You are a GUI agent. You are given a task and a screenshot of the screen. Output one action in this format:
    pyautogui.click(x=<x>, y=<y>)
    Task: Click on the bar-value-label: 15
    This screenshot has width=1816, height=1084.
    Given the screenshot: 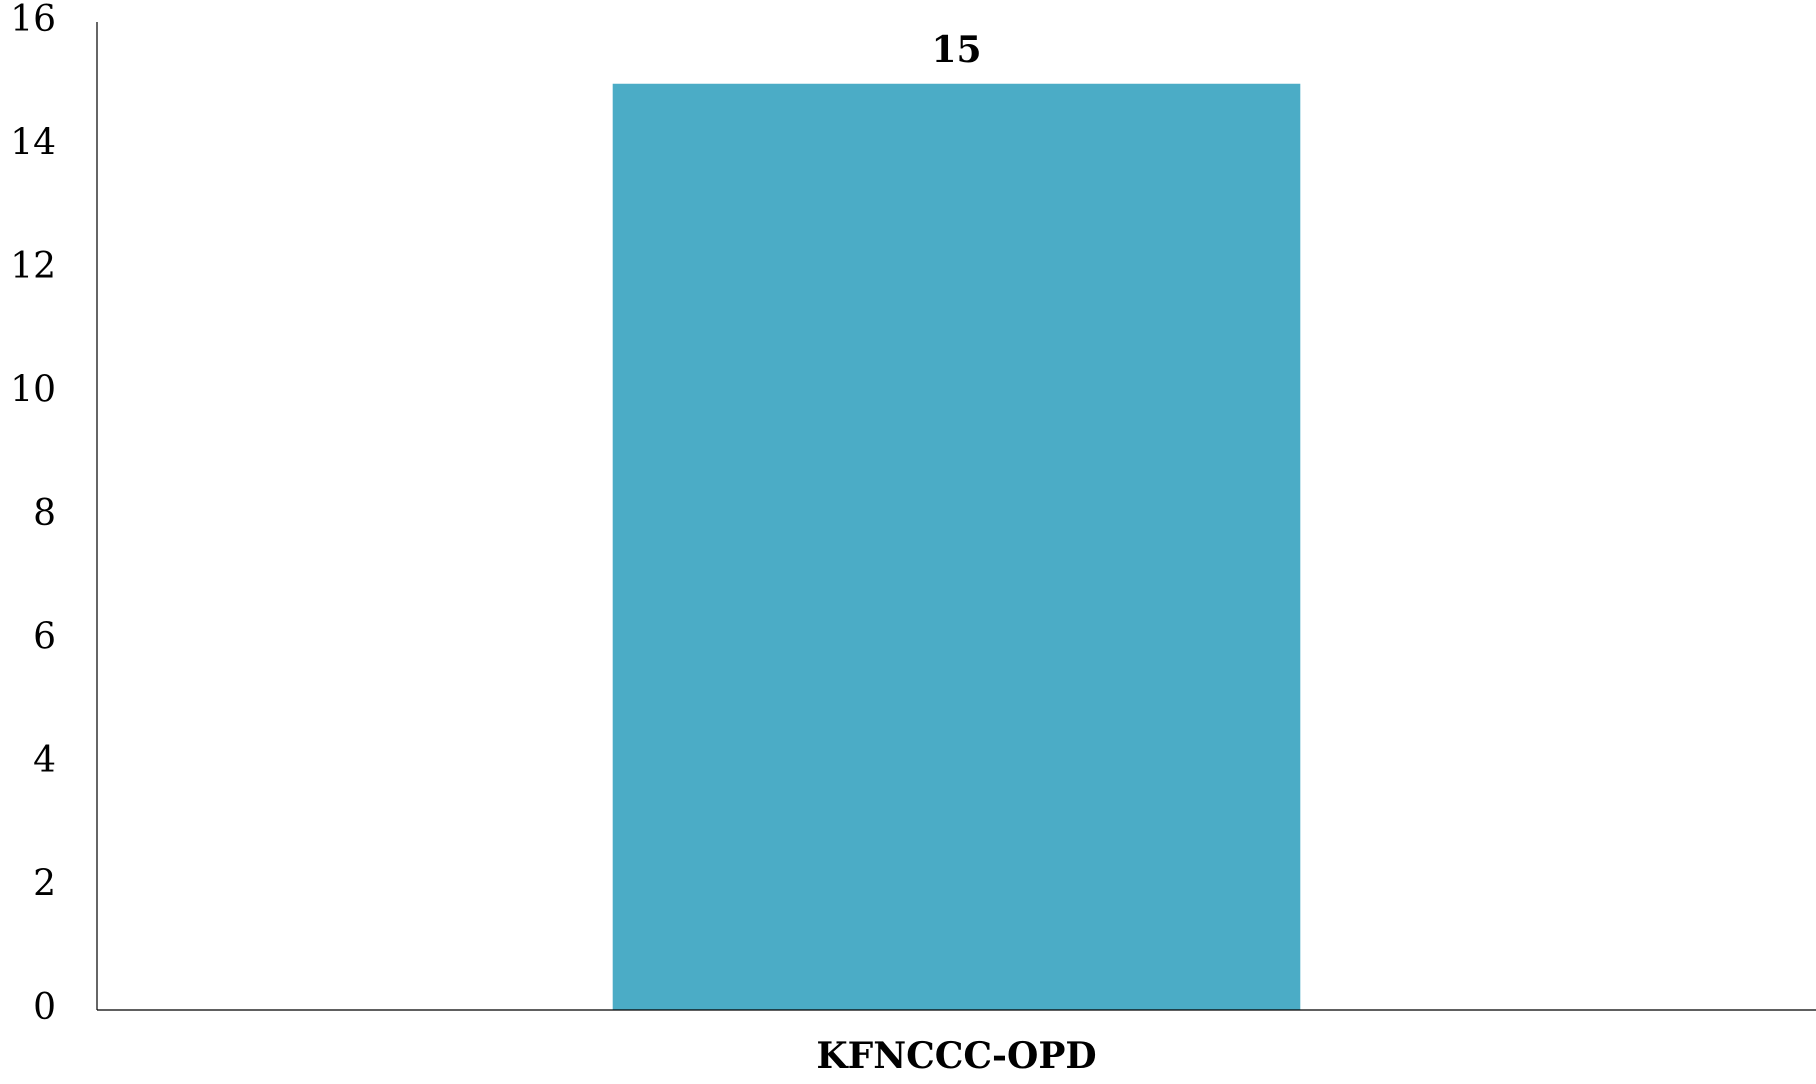 What is the action you would take?
    pyautogui.click(x=956, y=50)
    